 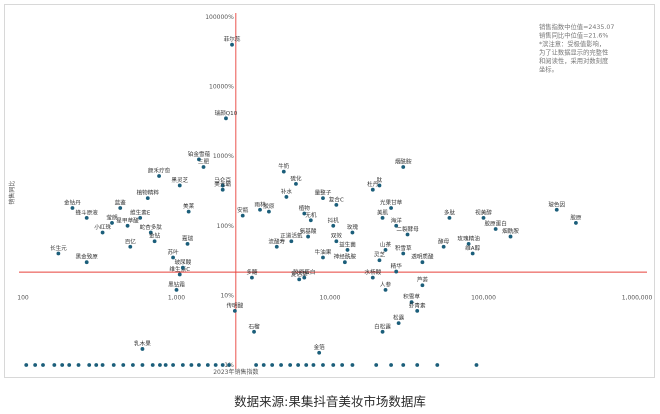 I want to click on point-label: 人参, so click(x=386, y=284).